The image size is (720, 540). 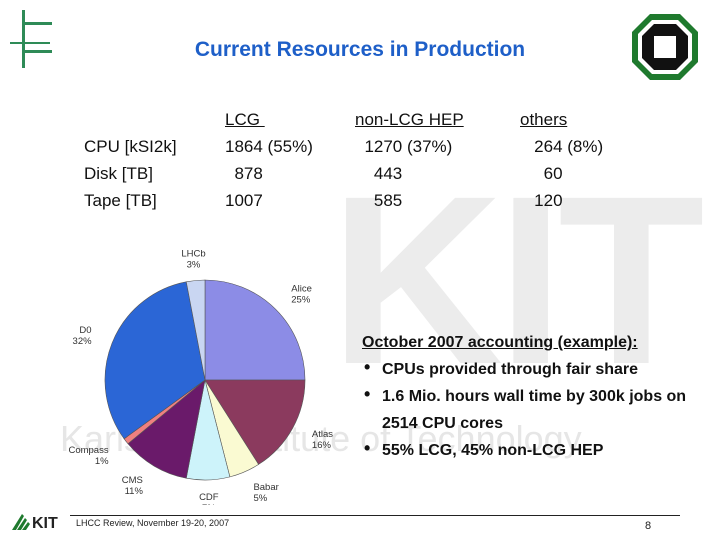 I want to click on slice-name-label: Babar, so click(x=265, y=487).